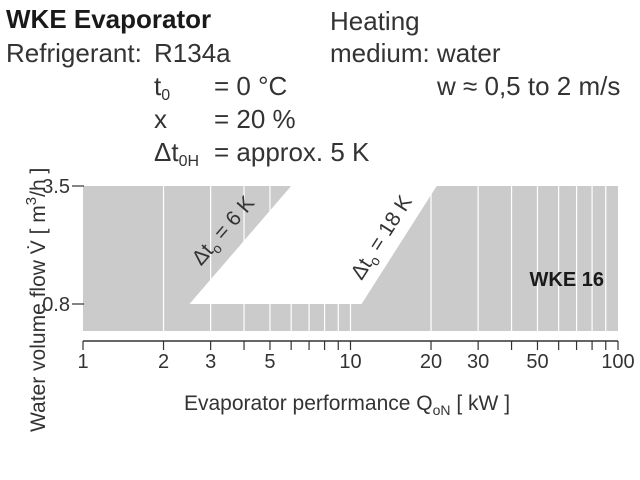  I want to click on t0-sub: 0, so click(166, 95).